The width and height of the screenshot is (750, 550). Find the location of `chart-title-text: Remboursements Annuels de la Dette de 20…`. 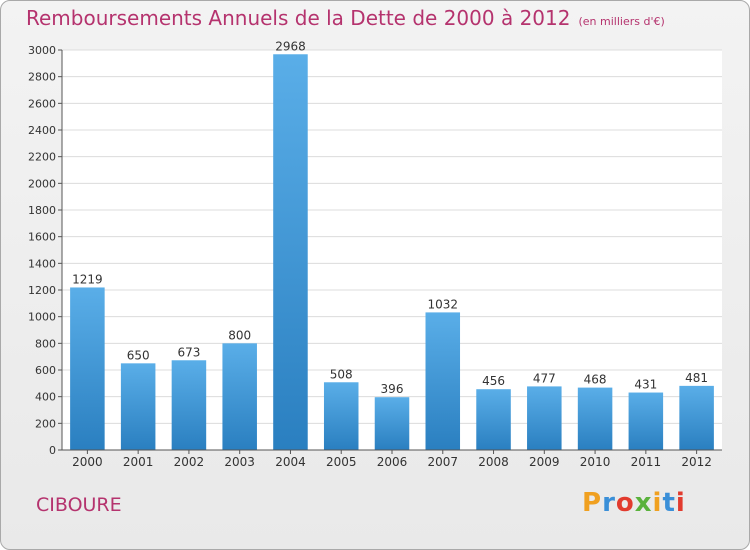

chart-title-text: Remboursements Annuels de la Dette de 20… is located at coordinates (298, 18).